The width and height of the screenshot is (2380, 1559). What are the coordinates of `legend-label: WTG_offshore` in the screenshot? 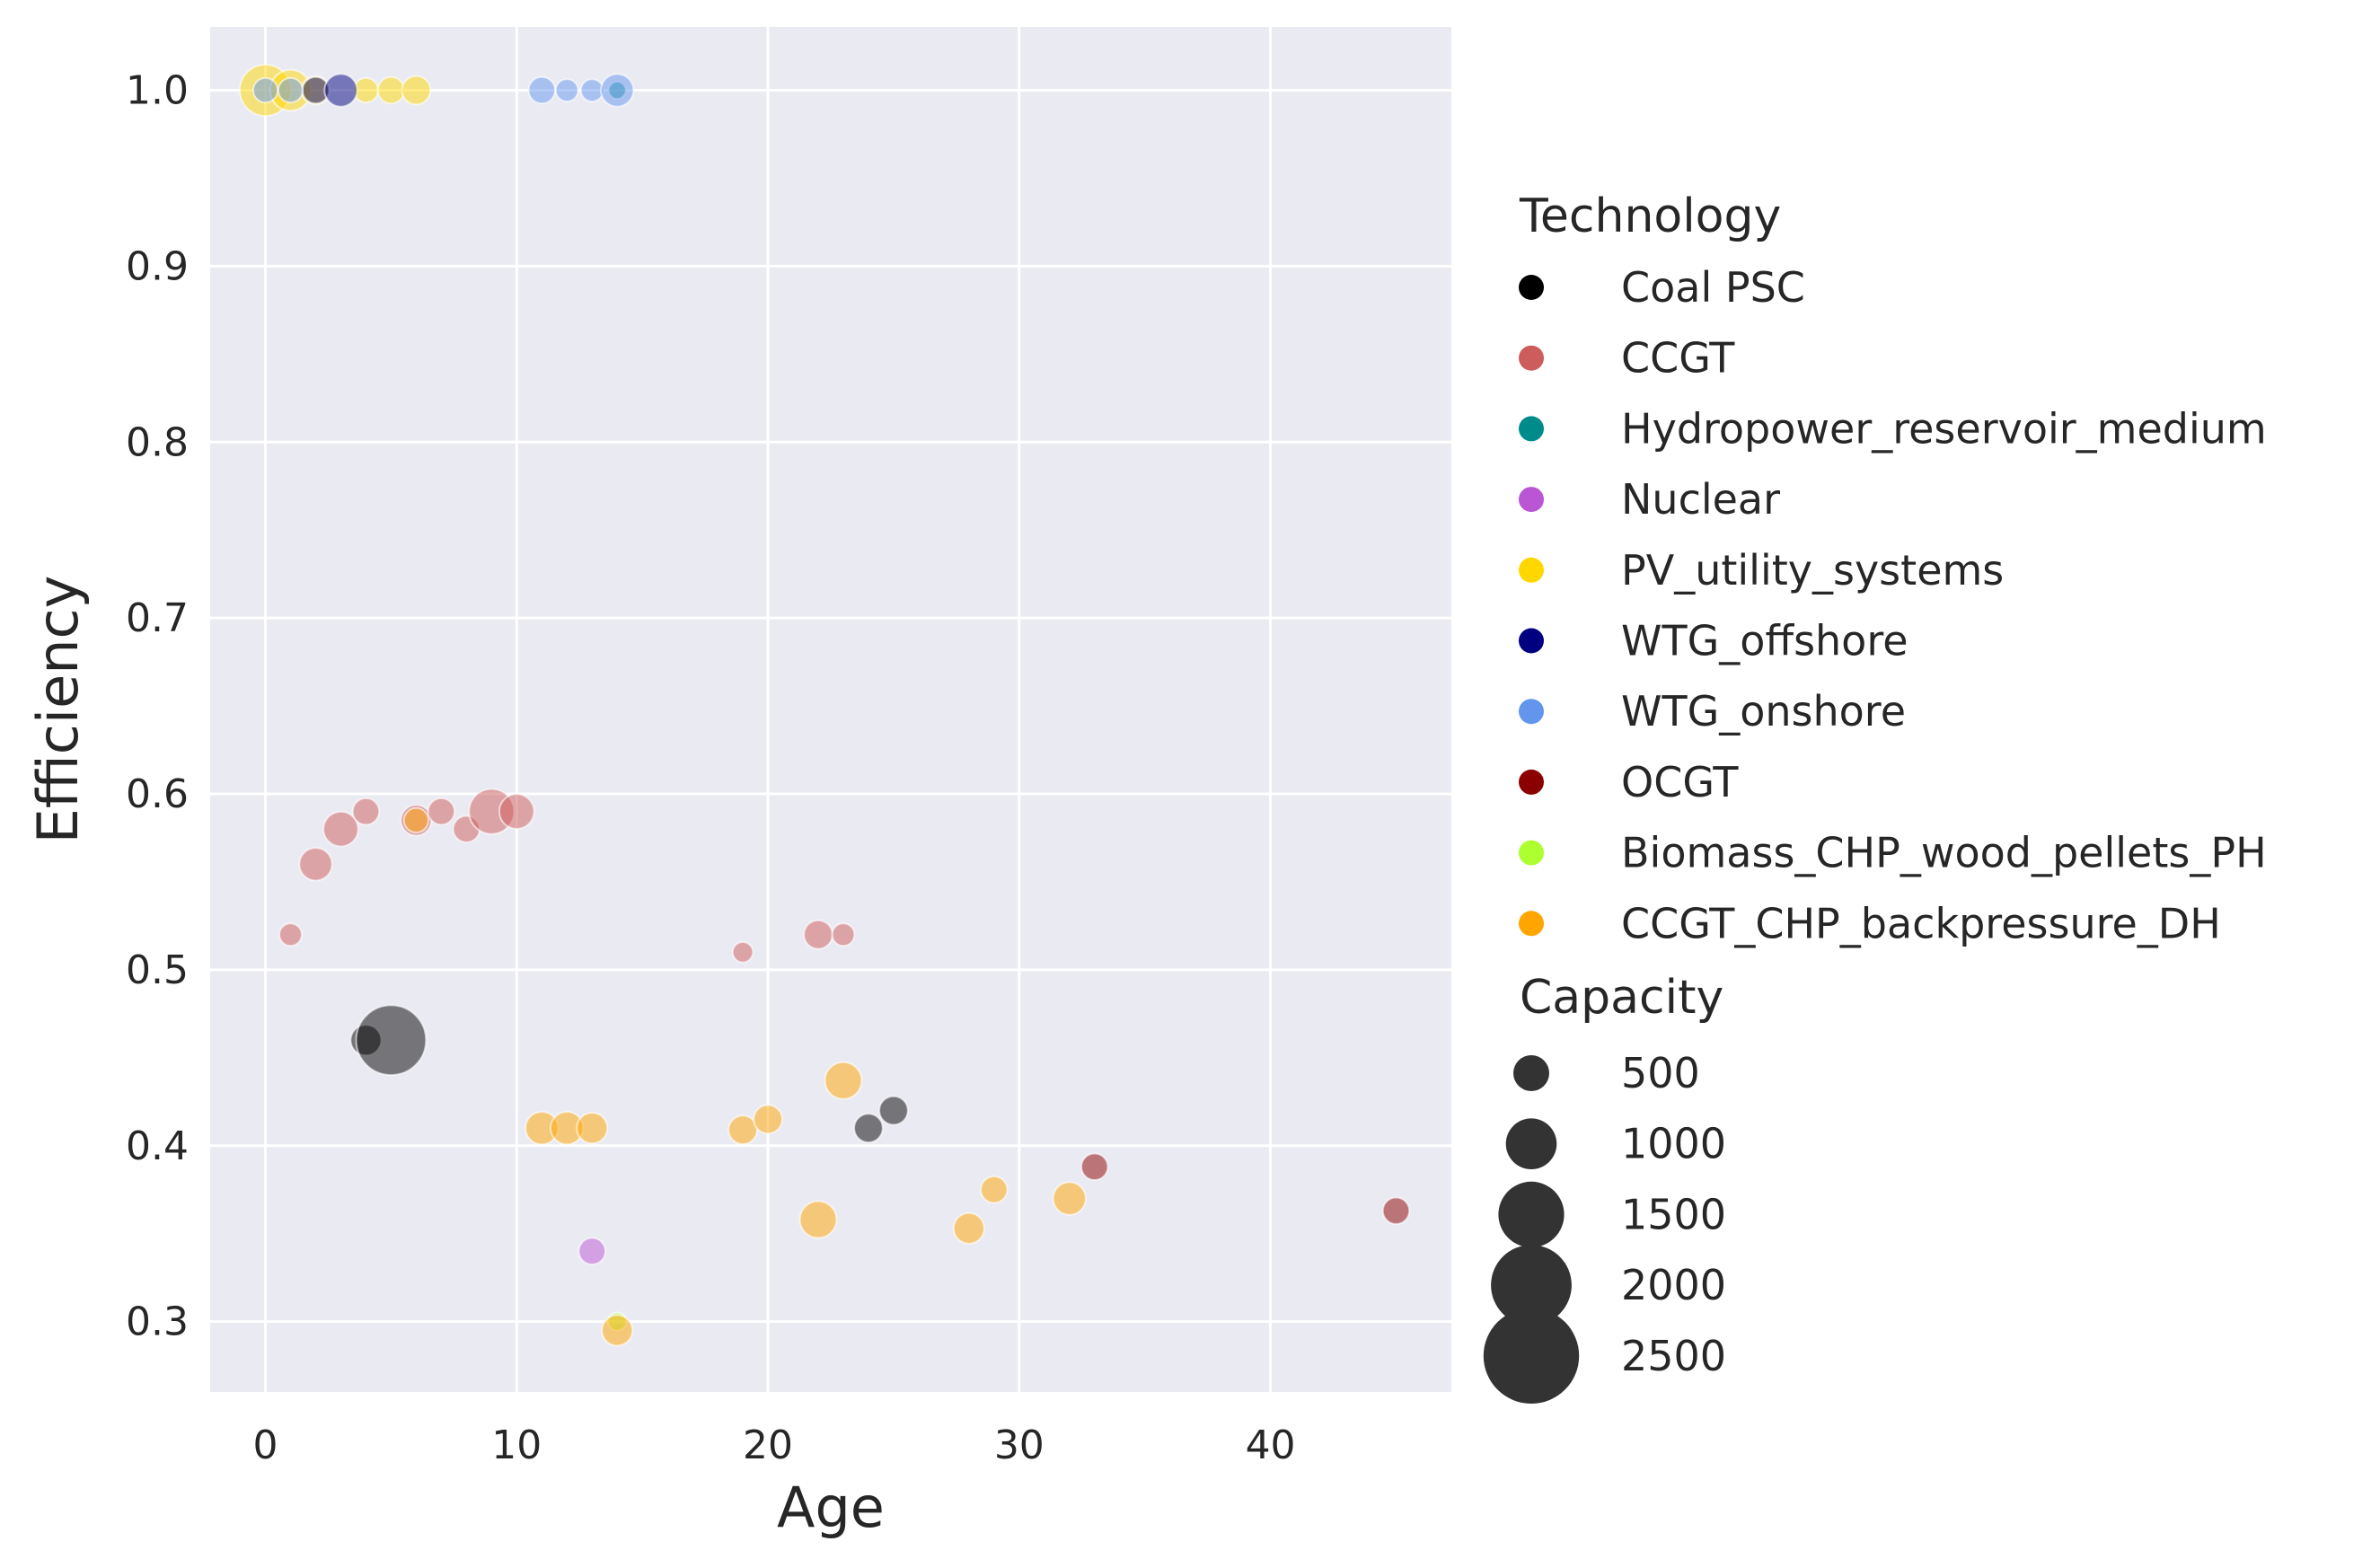 It's located at (1764, 641).